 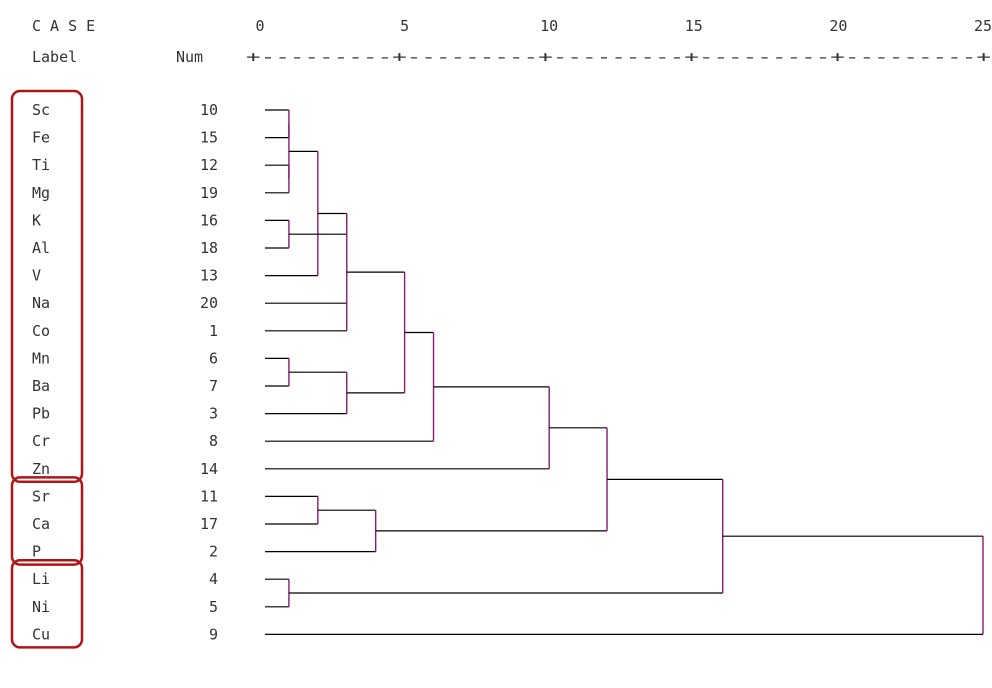 I want to click on case-label: P, so click(x=36, y=552).